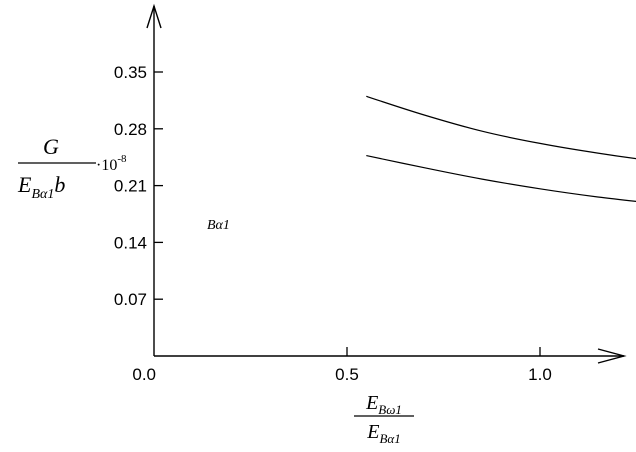  I want to click on y-tick-label: 0.14, so click(130, 242).